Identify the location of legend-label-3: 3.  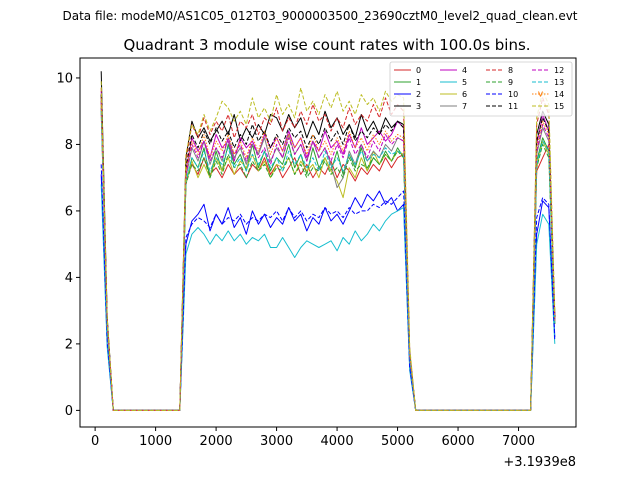
(418, 106).